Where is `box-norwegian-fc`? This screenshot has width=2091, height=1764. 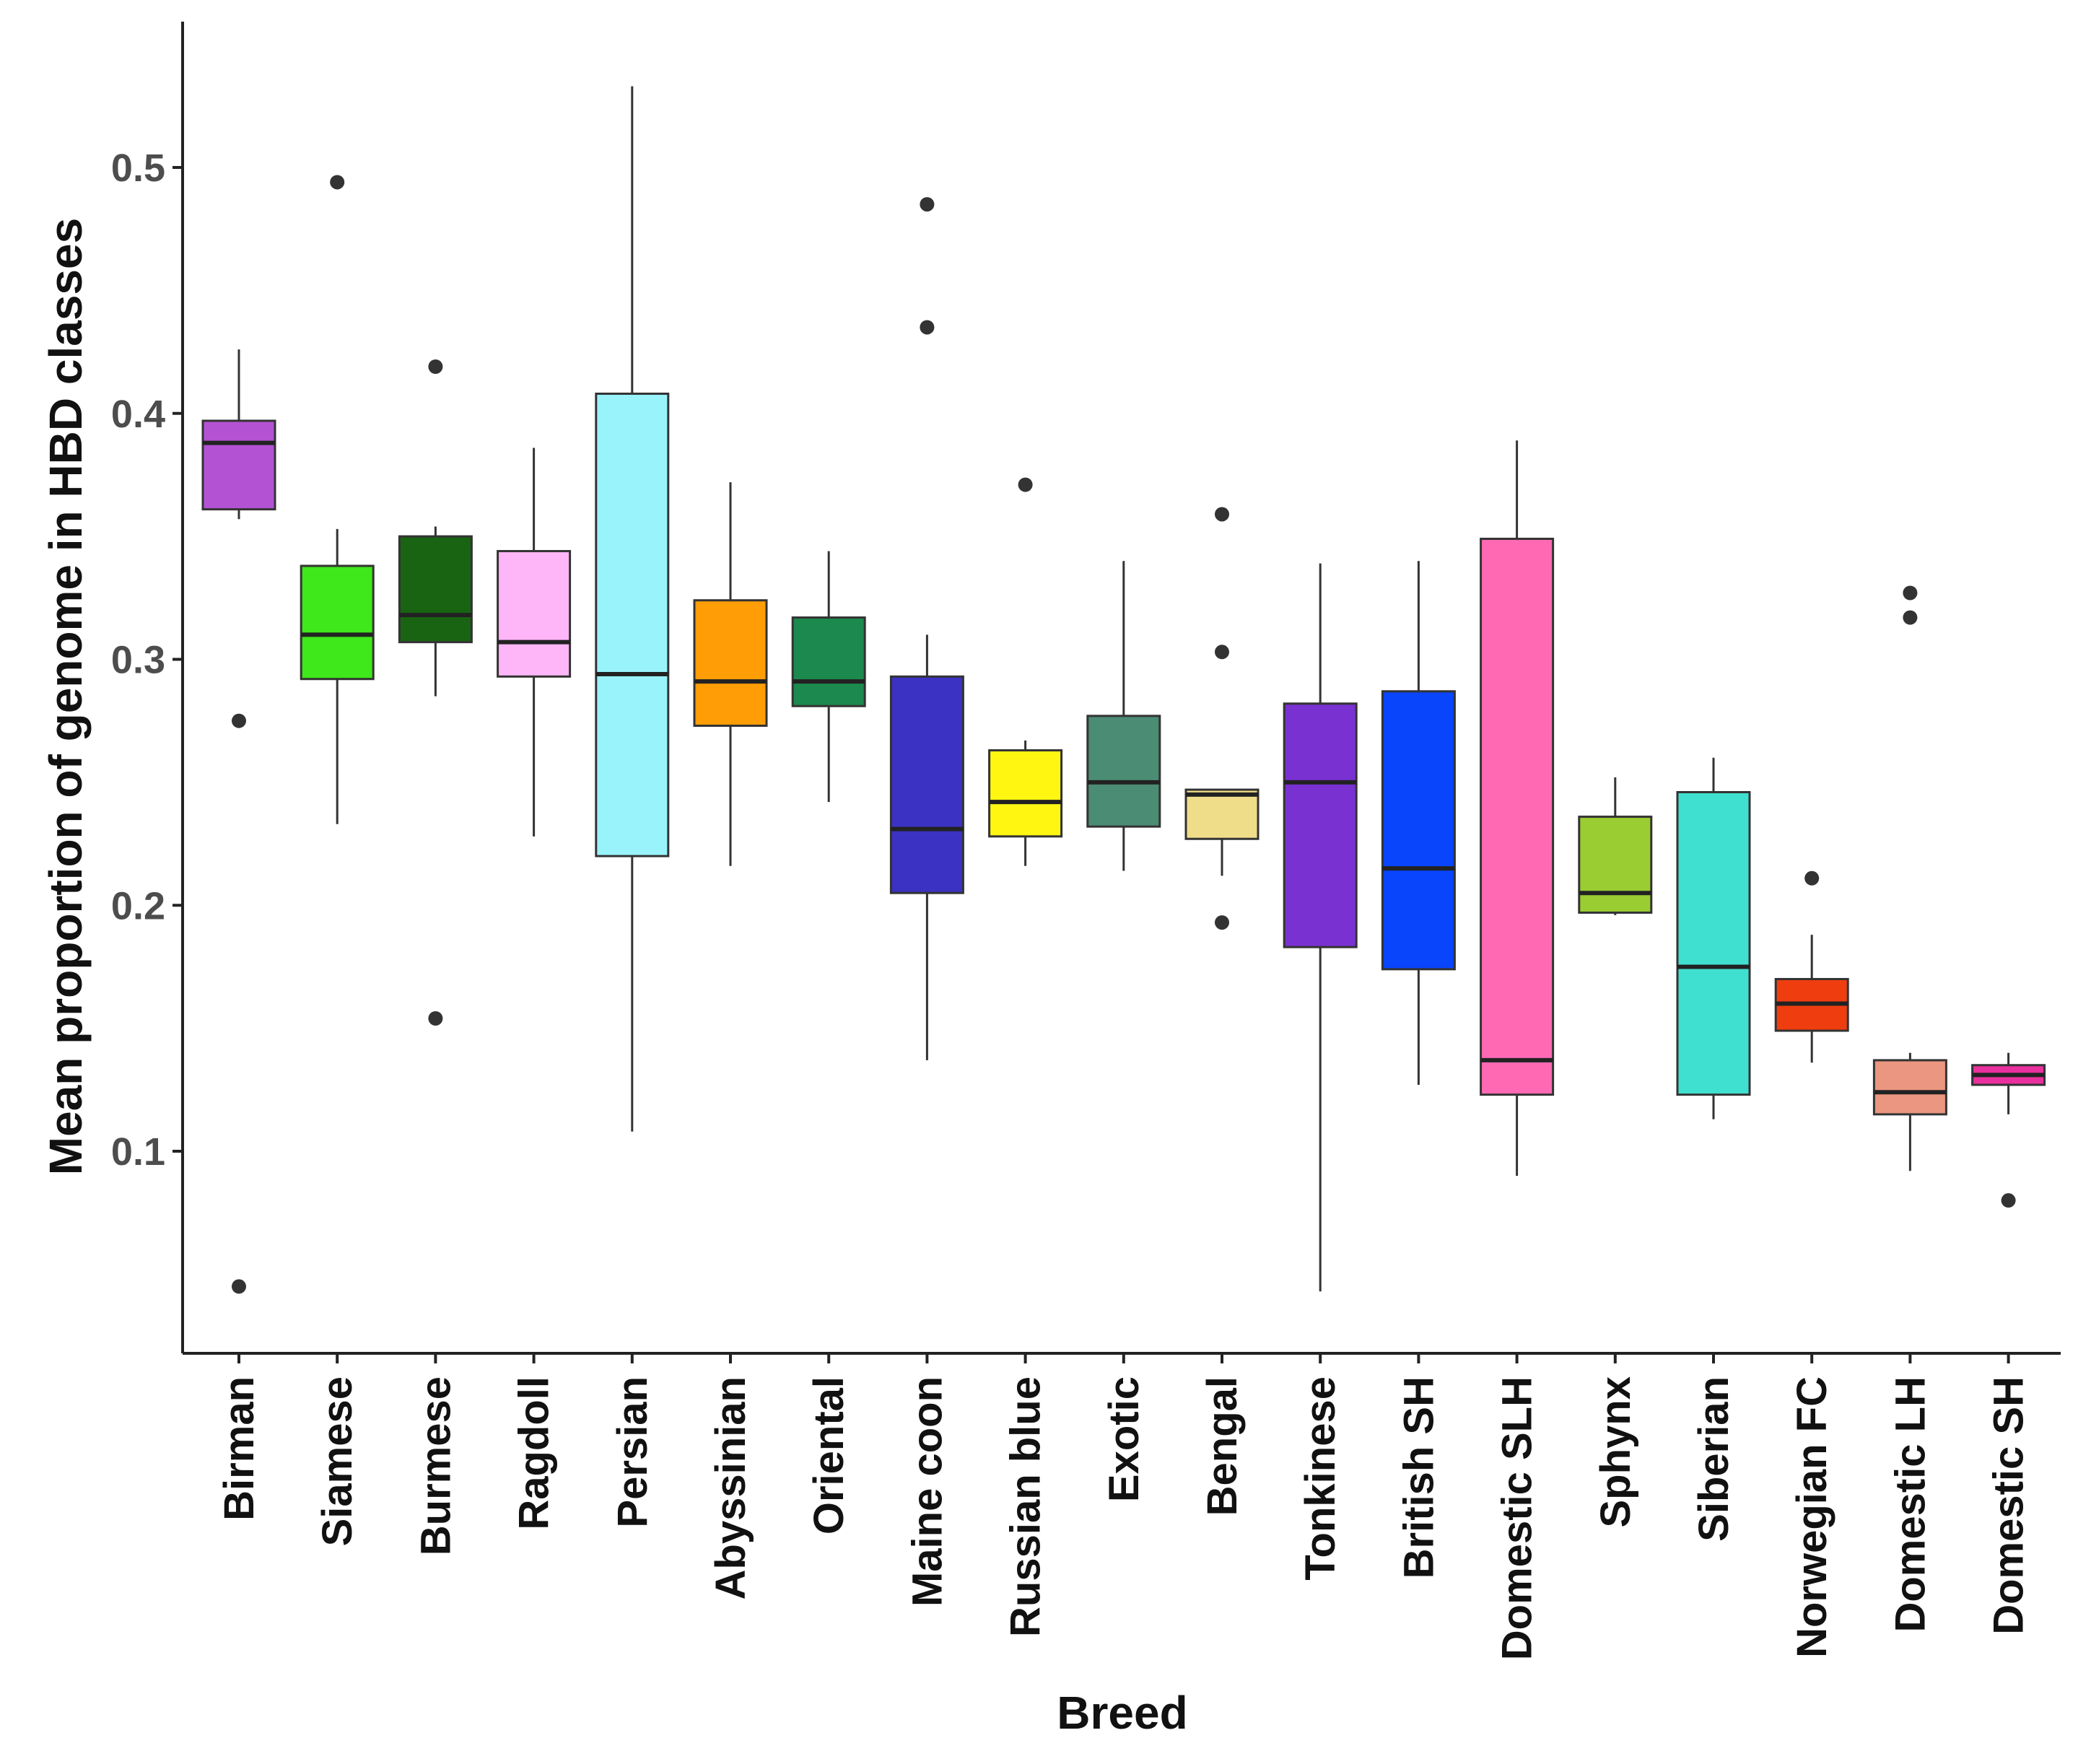
box-norwegian-fc is located at coordinates (1811, 966).